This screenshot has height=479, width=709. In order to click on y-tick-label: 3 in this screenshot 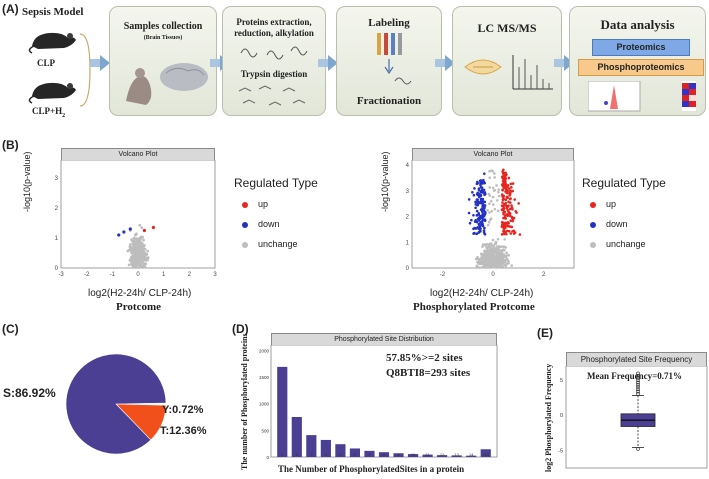, I will do `click(408, 192)`.